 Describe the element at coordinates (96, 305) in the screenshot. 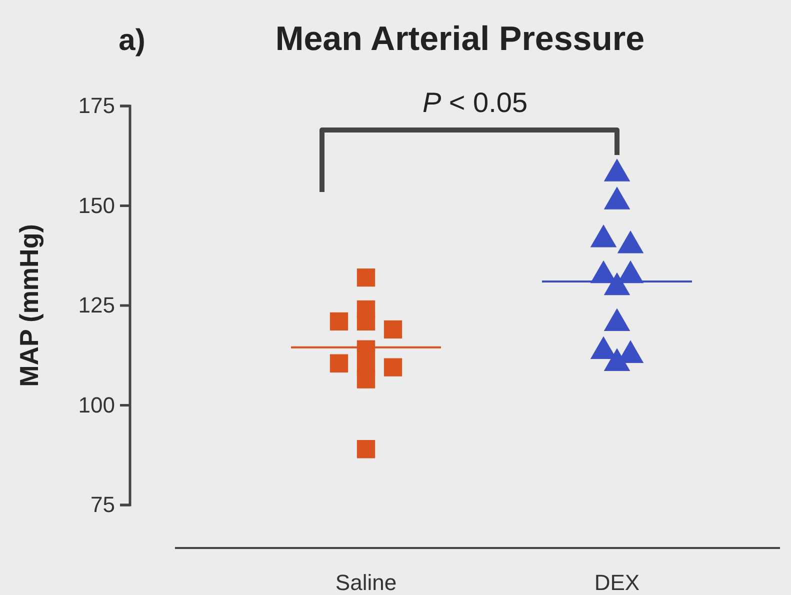

I see `y-tick-label: 125` at that location.